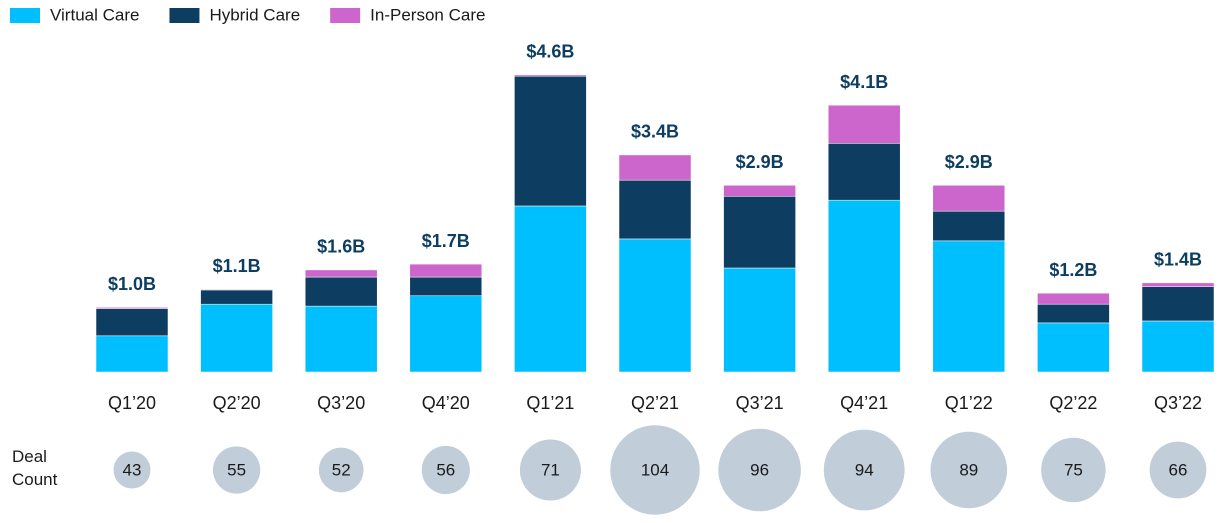  Describe the element at coordinates (969, 403) in the screenshot. I see `x-tick-label: Q1’22` at that location.